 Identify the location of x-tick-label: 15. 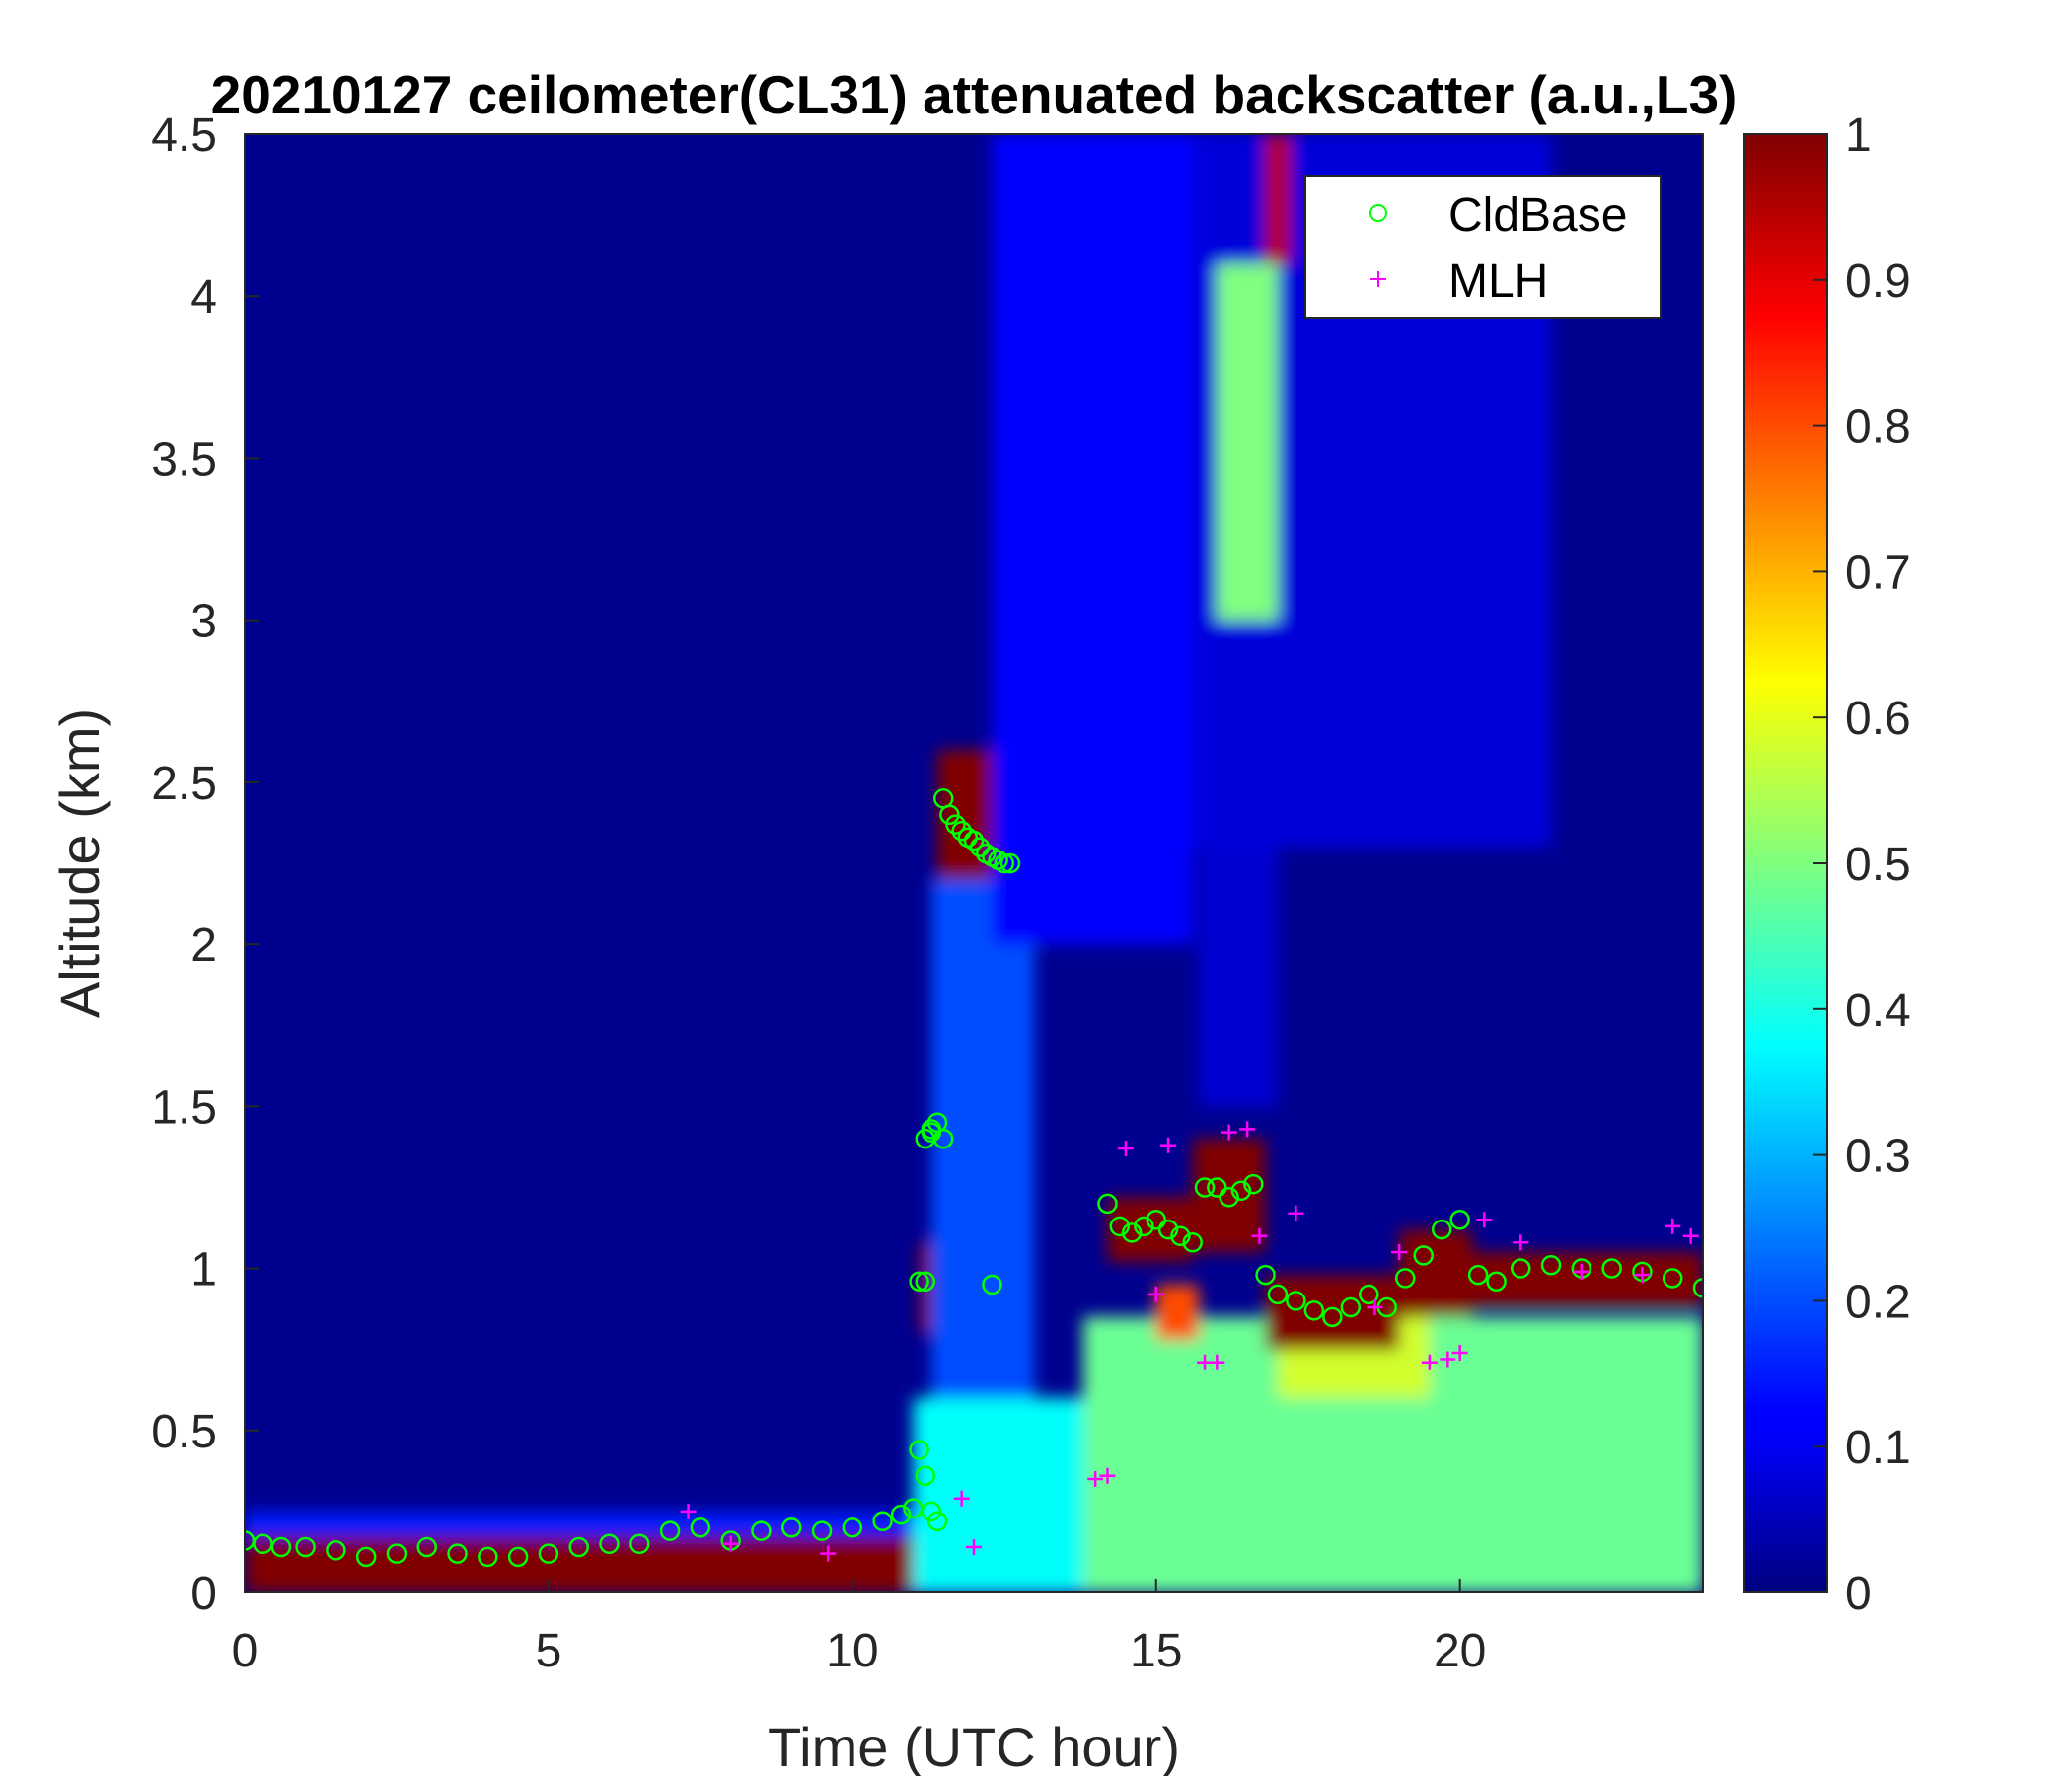
(1156, 1651).